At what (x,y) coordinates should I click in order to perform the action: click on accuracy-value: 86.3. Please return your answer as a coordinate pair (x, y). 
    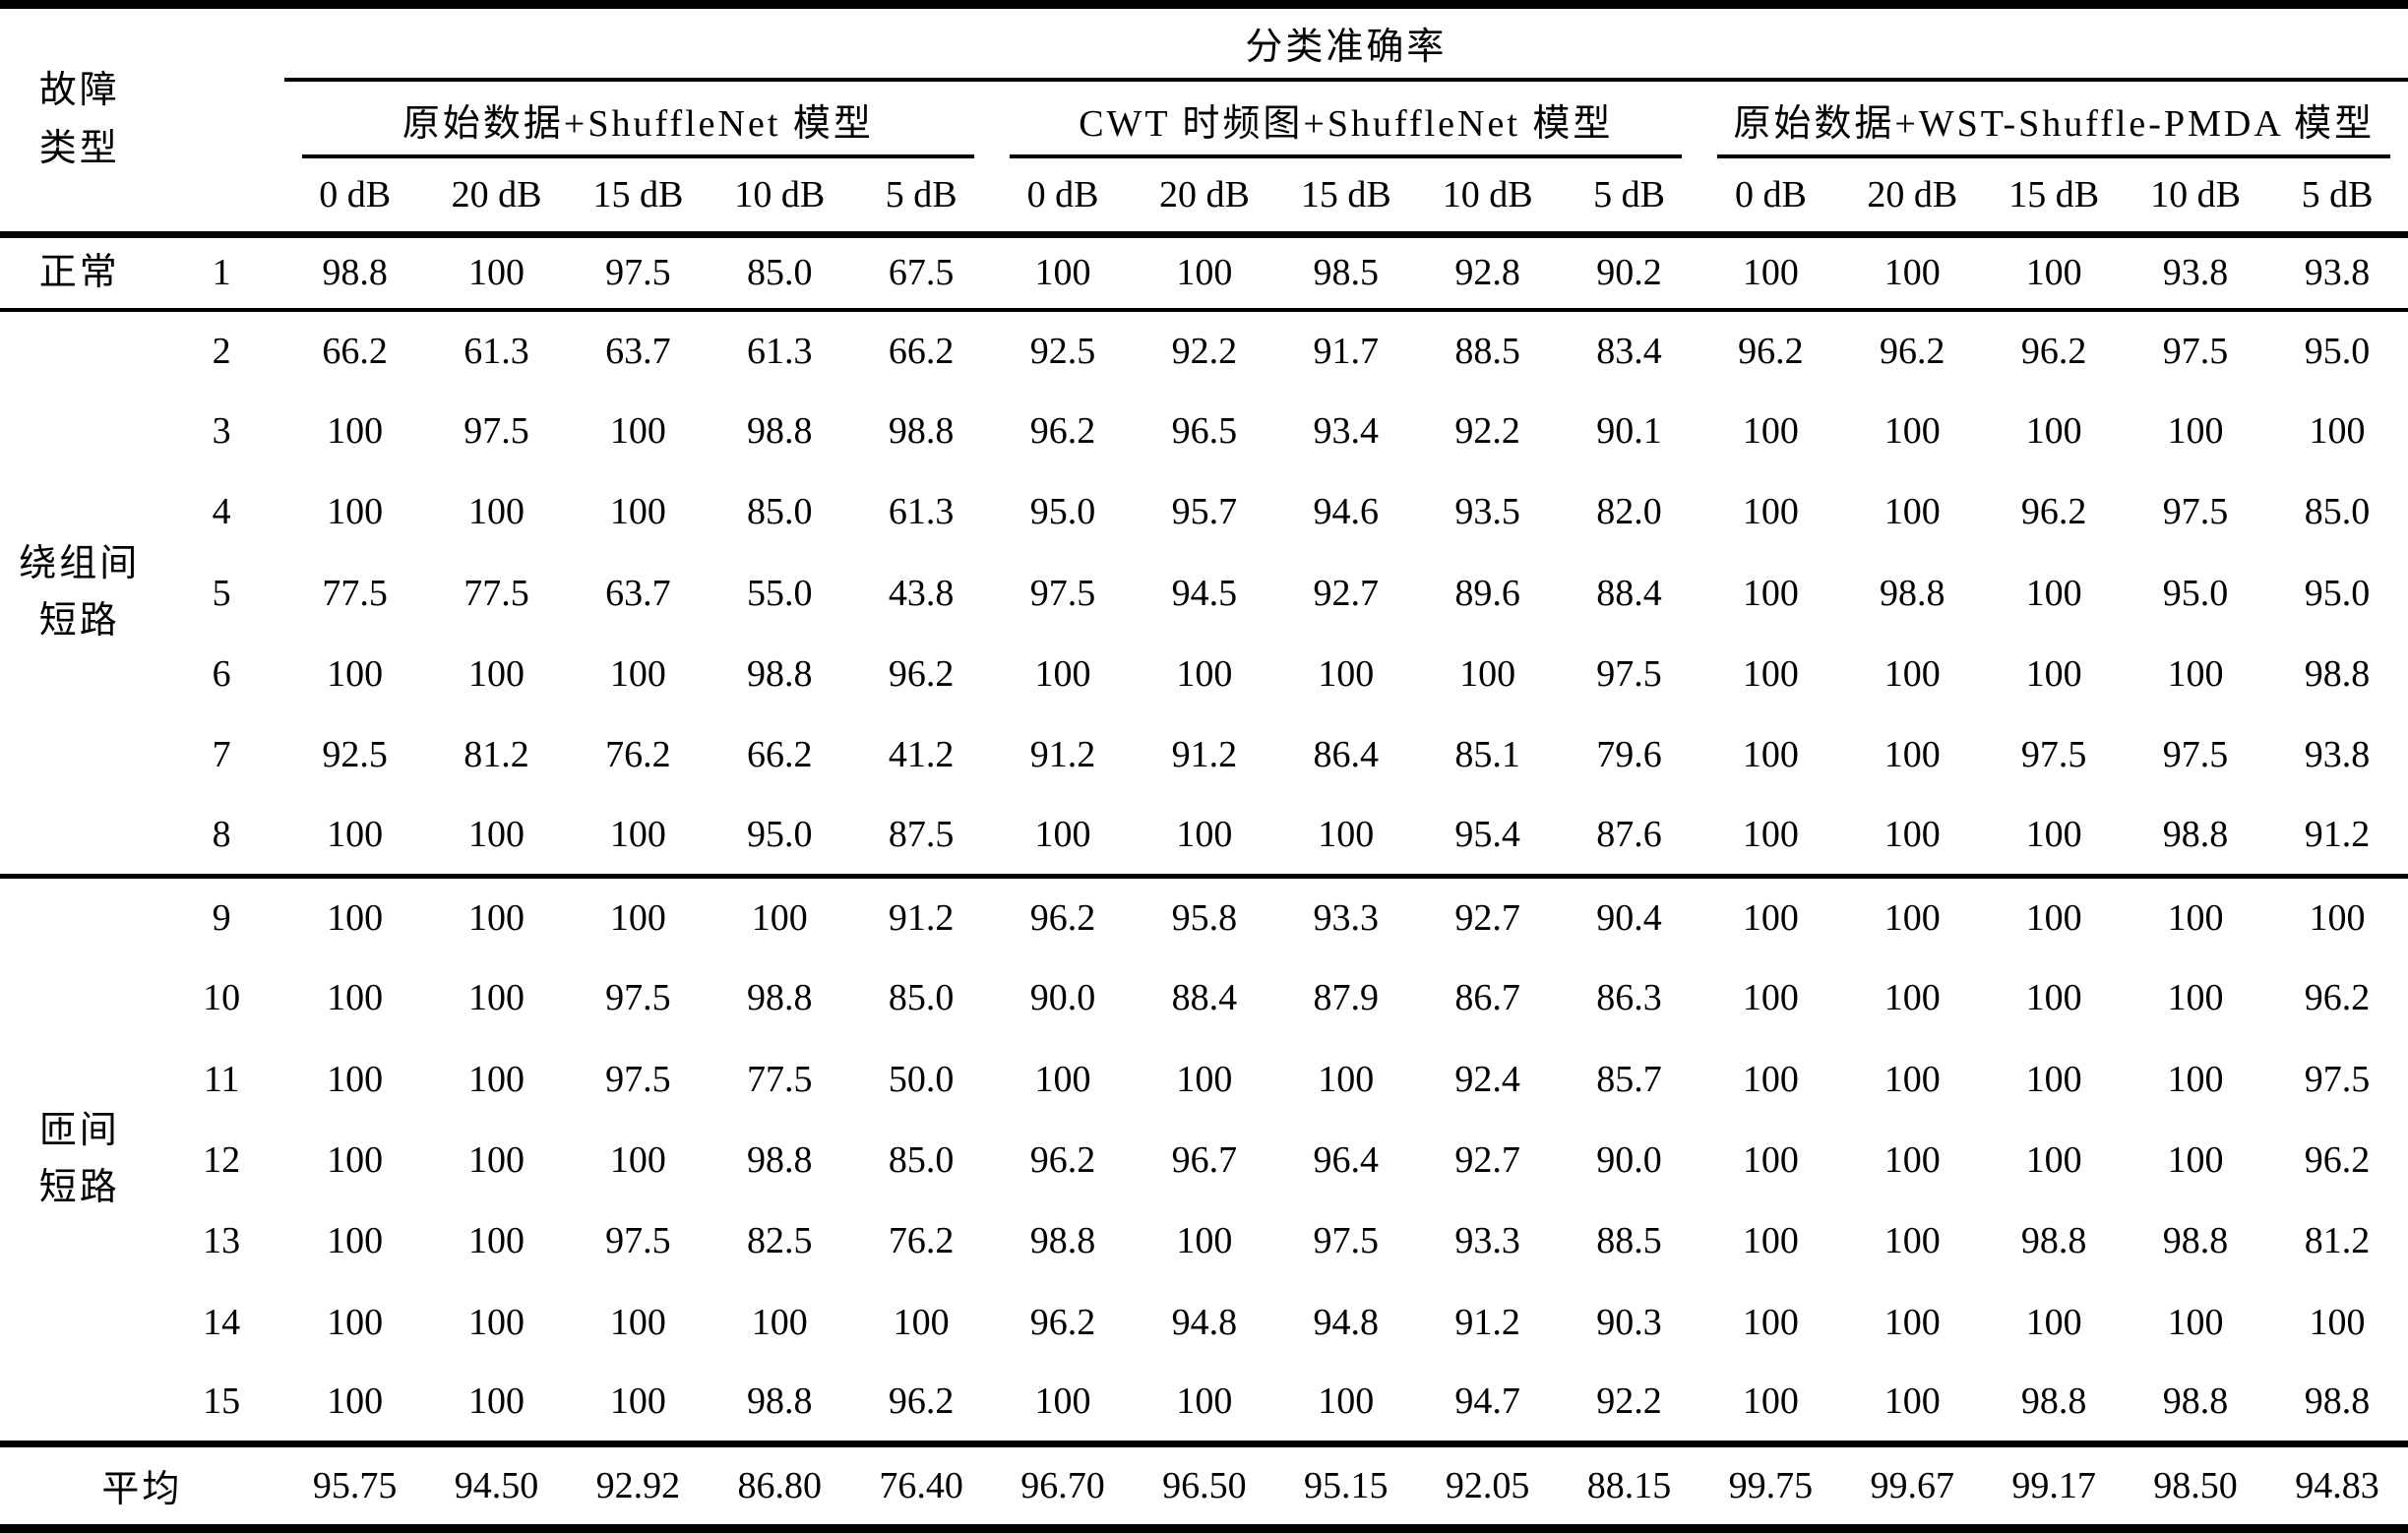
    Looking at the image, I should click on (1629, 998).